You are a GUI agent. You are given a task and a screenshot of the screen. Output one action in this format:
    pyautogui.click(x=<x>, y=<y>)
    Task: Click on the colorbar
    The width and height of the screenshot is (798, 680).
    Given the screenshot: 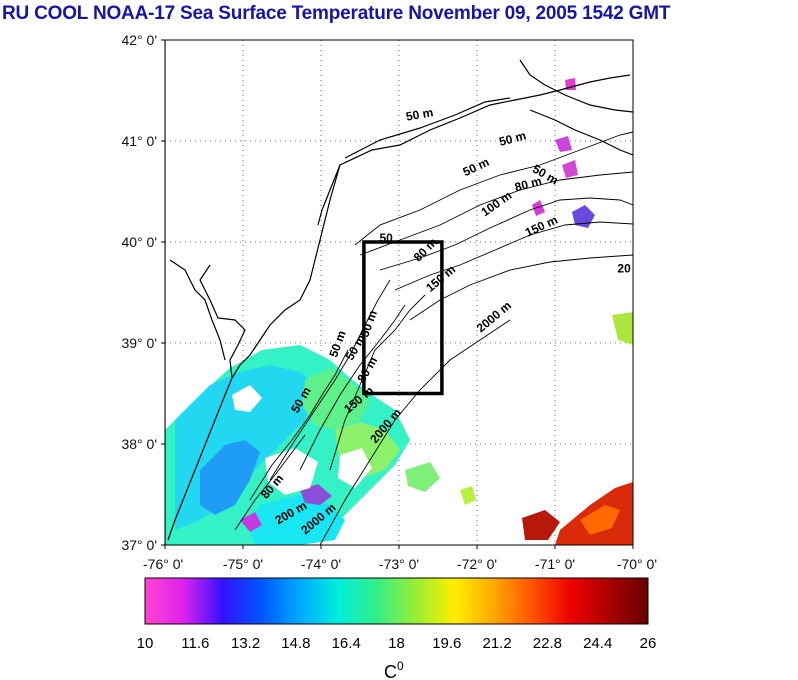 What is the action you would take?
    pyautogui.click(x=396, y=601)
    